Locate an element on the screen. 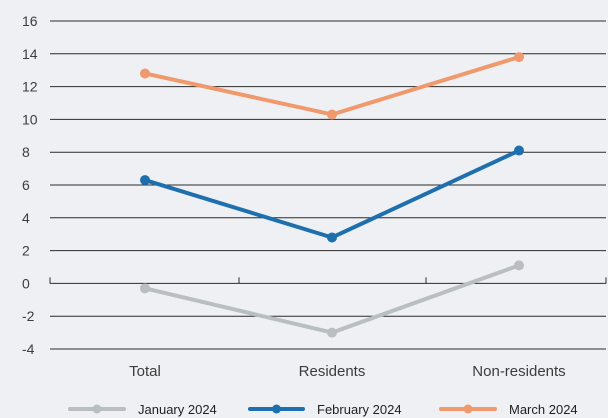 The image size is (608, 418). y-tick-label: 6 is located at coordinates (26, 185).